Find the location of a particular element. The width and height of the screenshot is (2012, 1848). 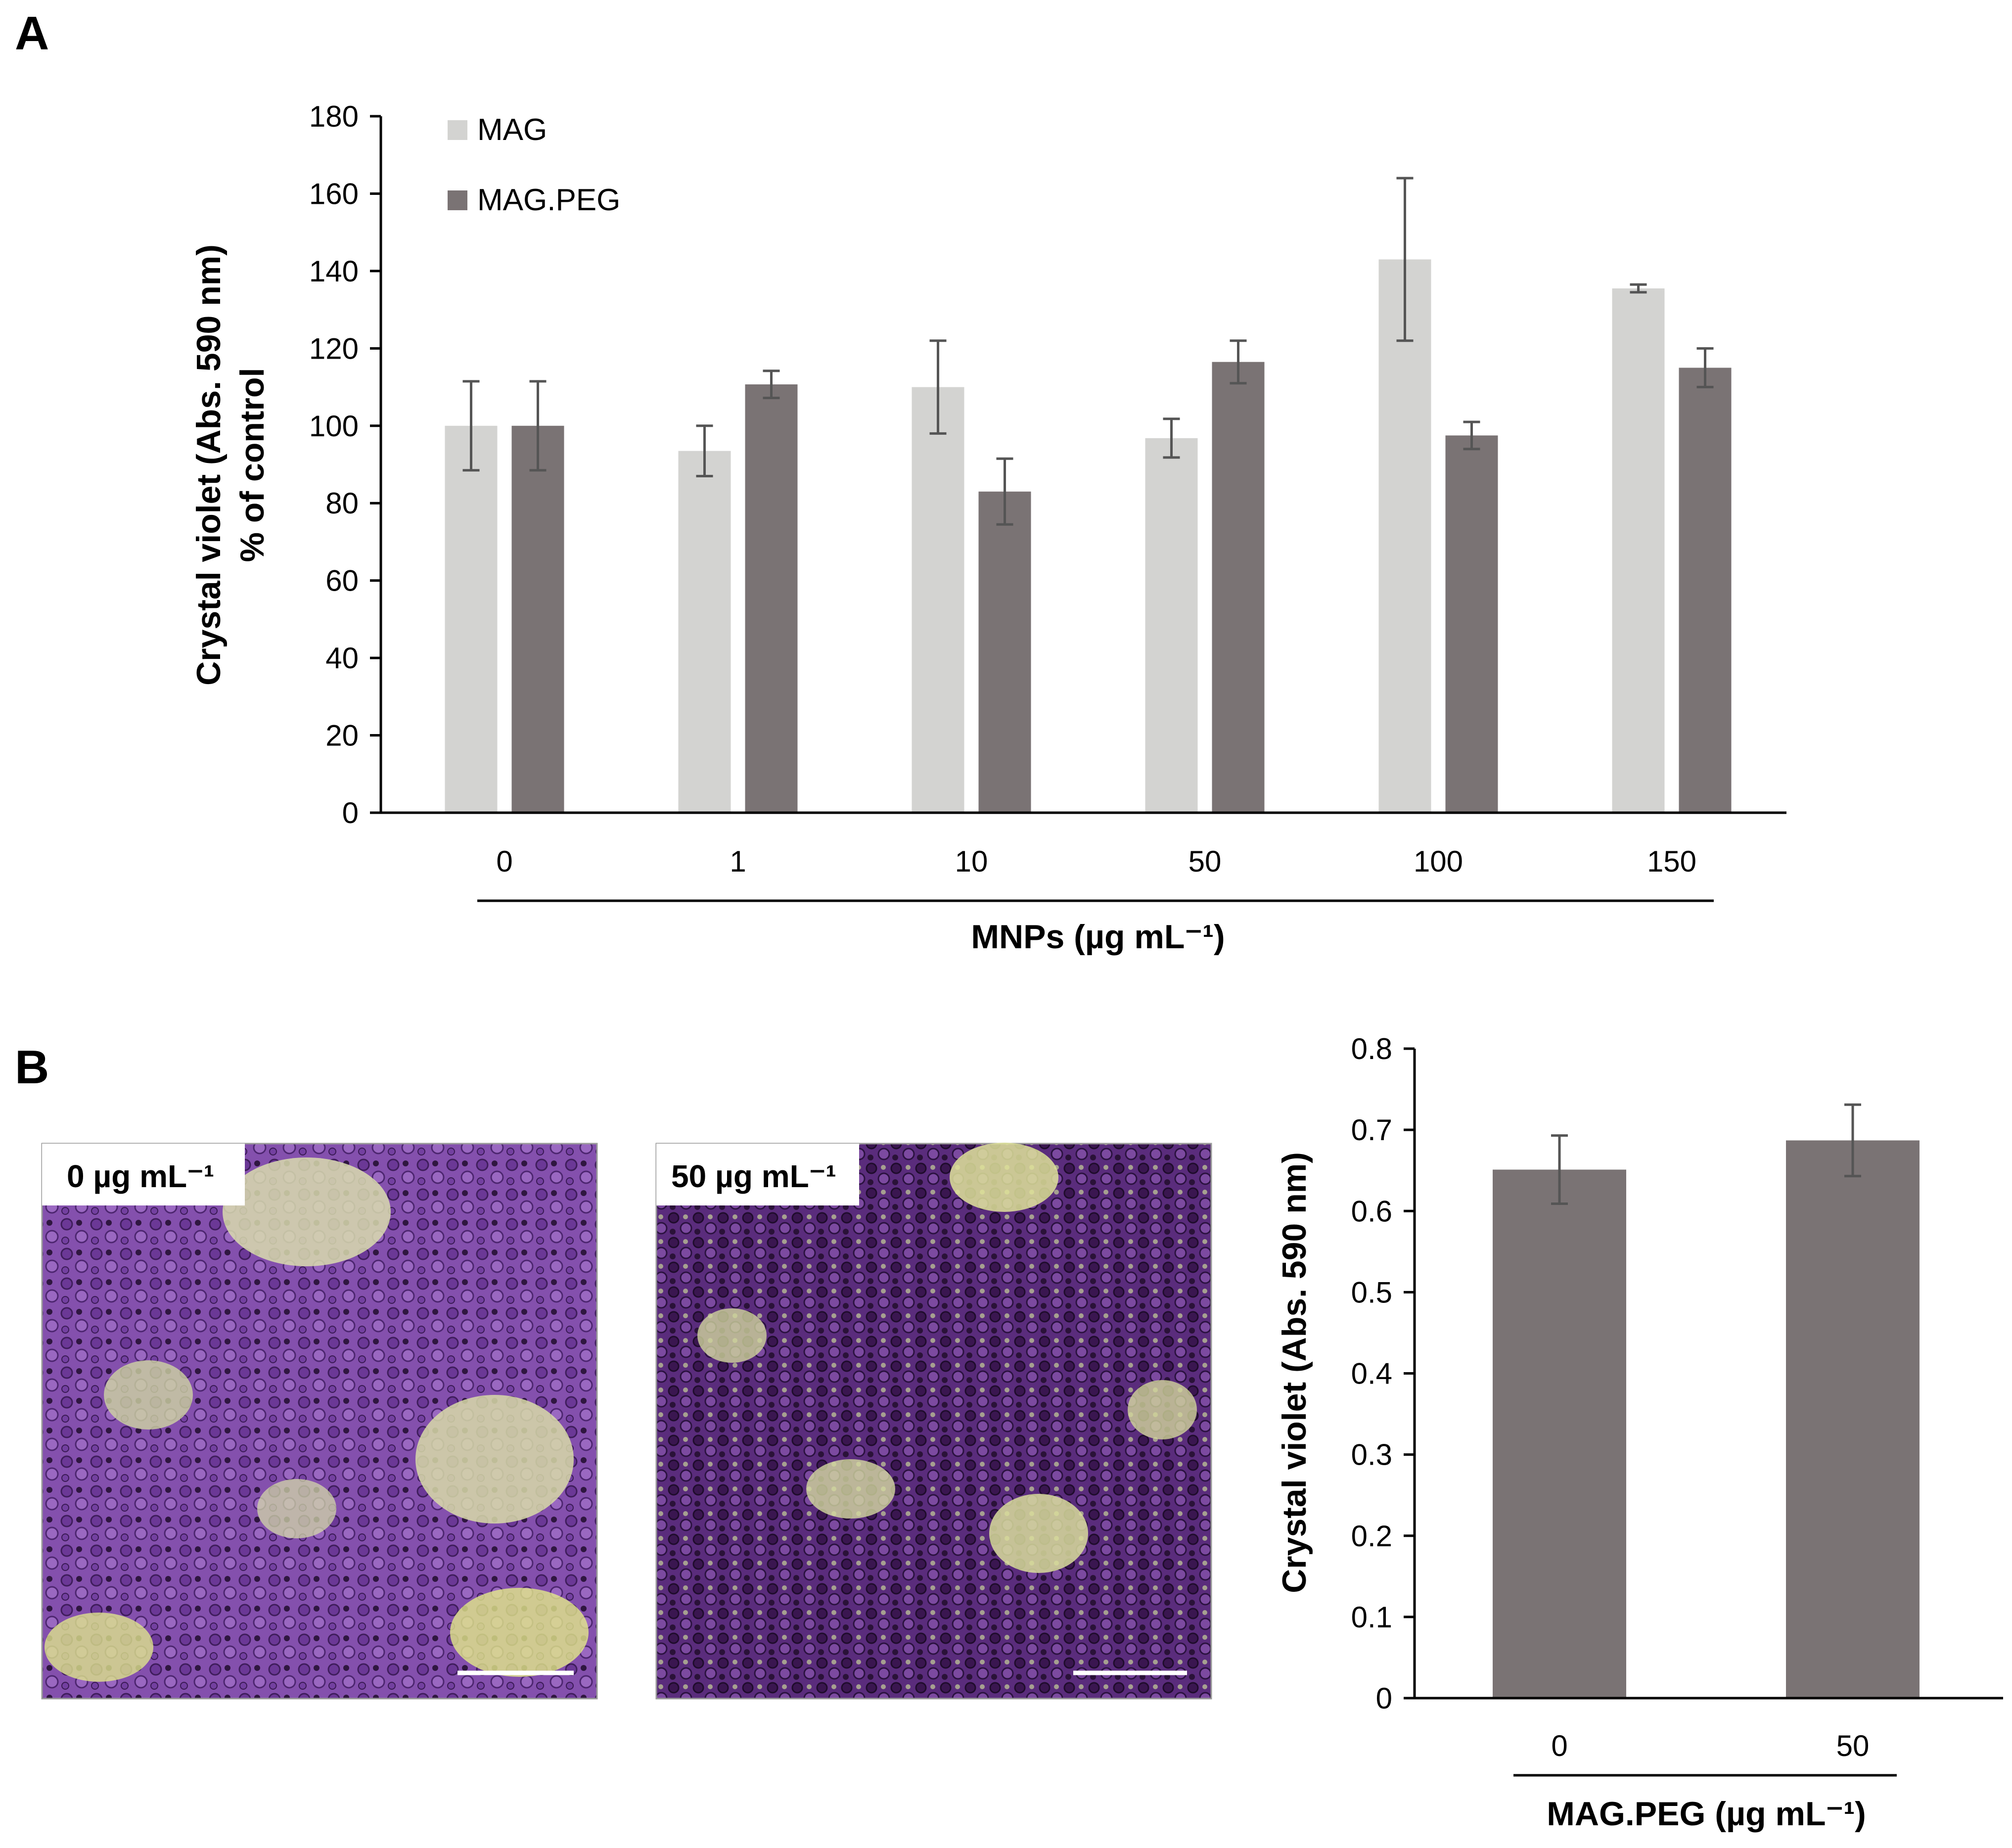

chart-b-y-tick-label: 0.8 is located at coordinates (1371, 1048).